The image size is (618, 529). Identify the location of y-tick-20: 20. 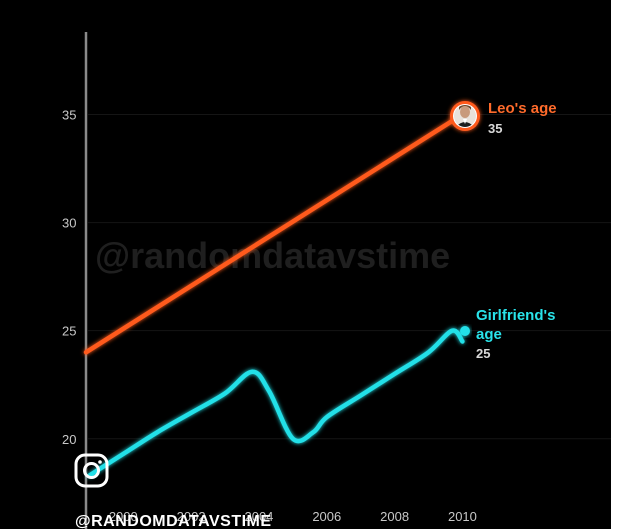
(69, 439).